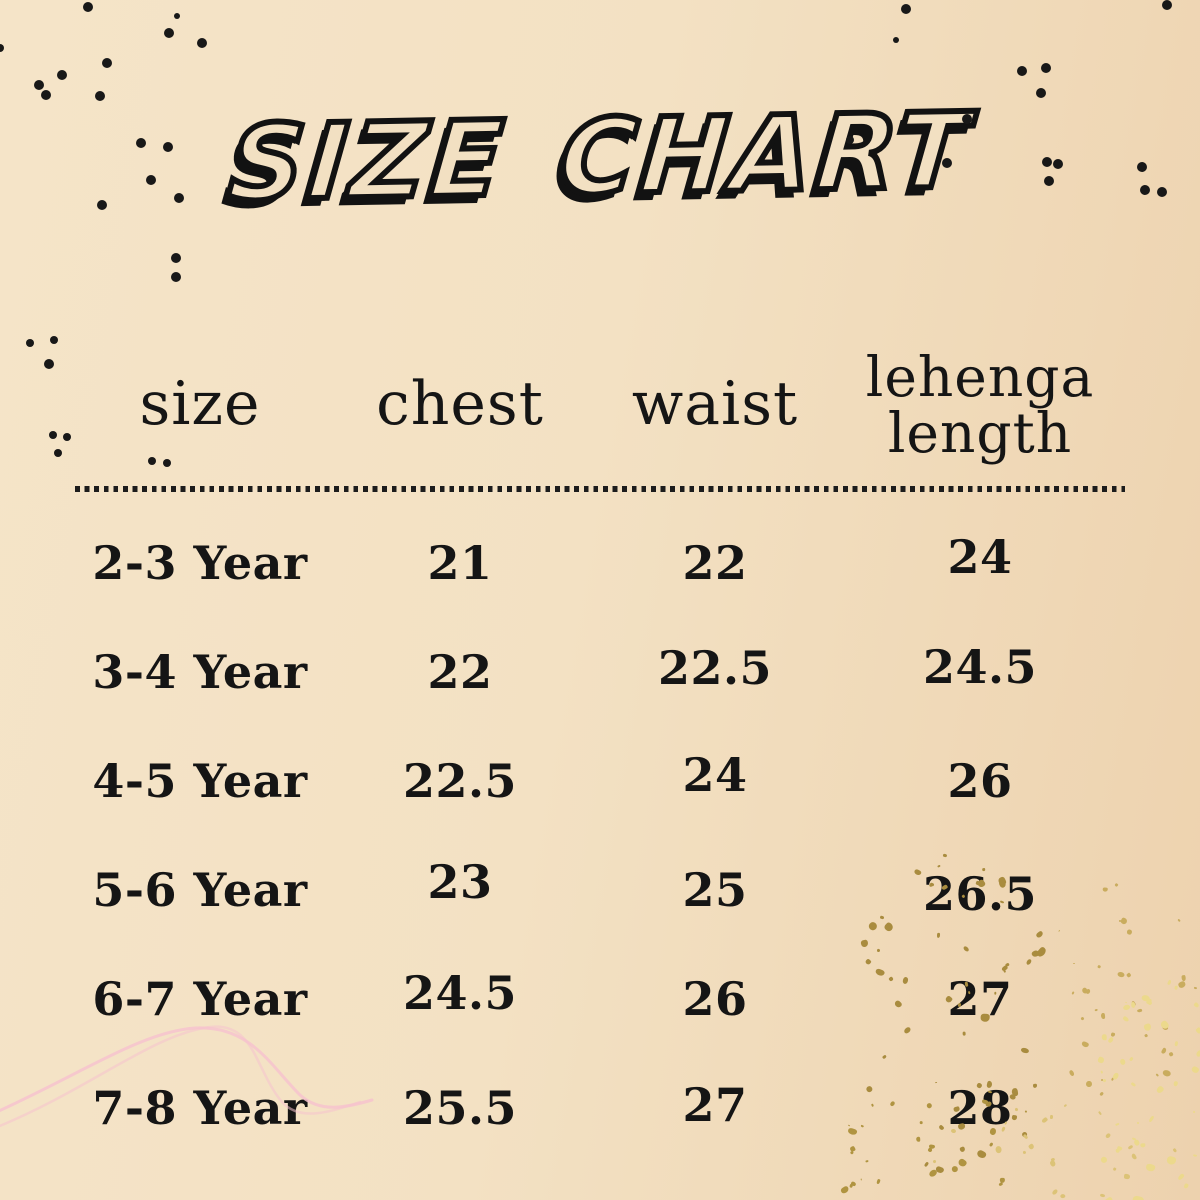  I want to click on row-value-lehenga_length: 24.5, so click(980, 666).